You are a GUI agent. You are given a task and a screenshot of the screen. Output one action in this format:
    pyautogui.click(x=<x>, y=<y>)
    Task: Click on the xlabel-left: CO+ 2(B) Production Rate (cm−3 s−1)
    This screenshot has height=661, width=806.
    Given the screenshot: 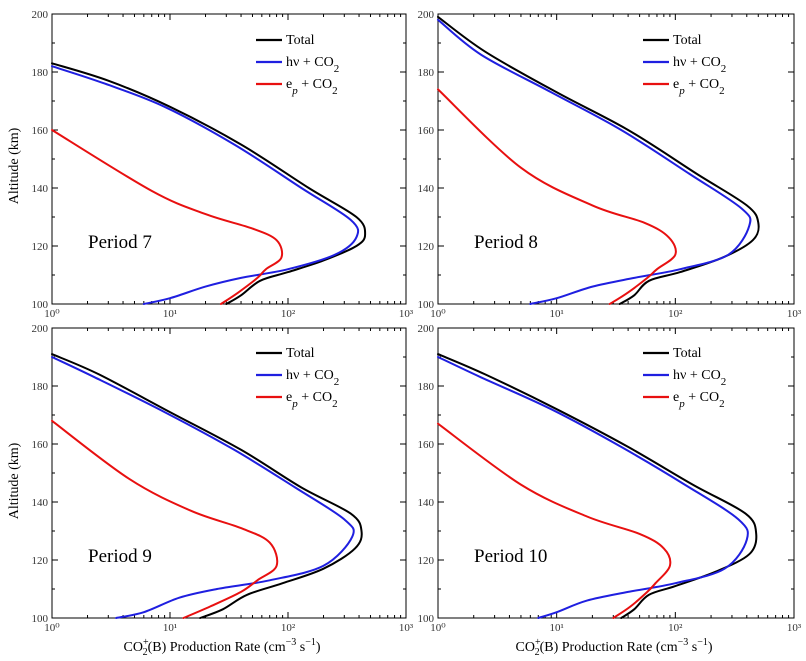 What is the action you would take?
    pyautogui.click(x=221, y=647)
    